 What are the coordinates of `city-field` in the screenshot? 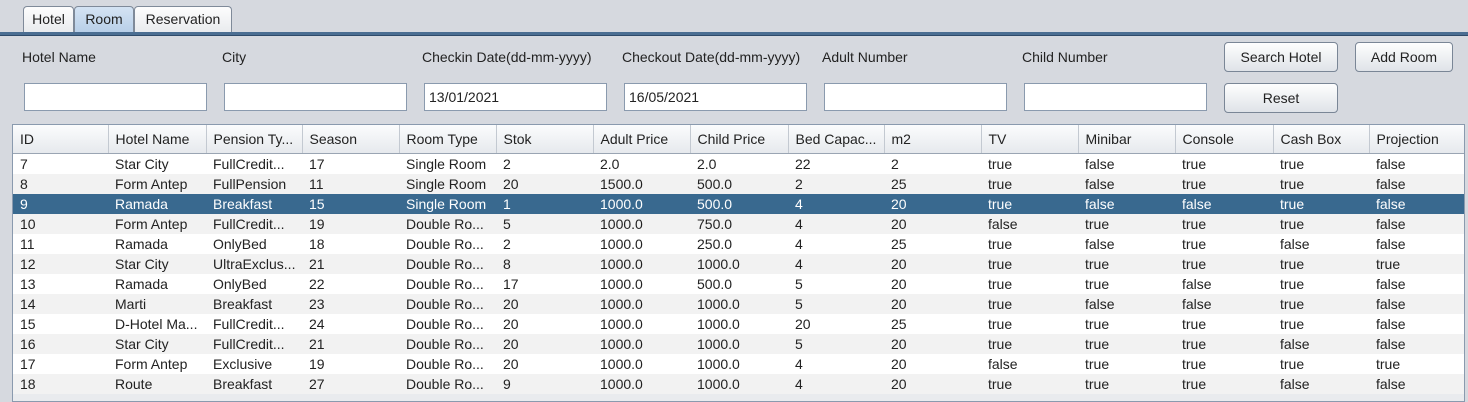 It's located at (315, 97).